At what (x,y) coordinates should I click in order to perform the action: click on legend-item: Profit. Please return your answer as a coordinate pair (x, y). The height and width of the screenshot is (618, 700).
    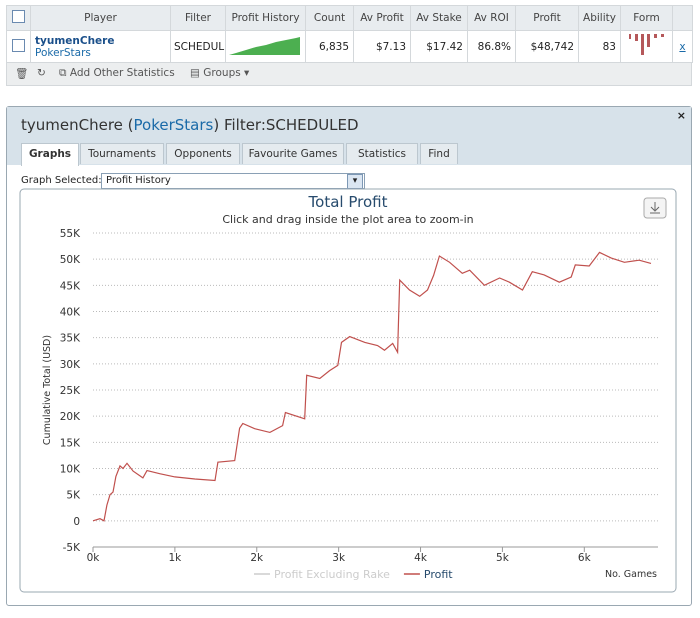
    Looking at the image, I should click on (428, 574).